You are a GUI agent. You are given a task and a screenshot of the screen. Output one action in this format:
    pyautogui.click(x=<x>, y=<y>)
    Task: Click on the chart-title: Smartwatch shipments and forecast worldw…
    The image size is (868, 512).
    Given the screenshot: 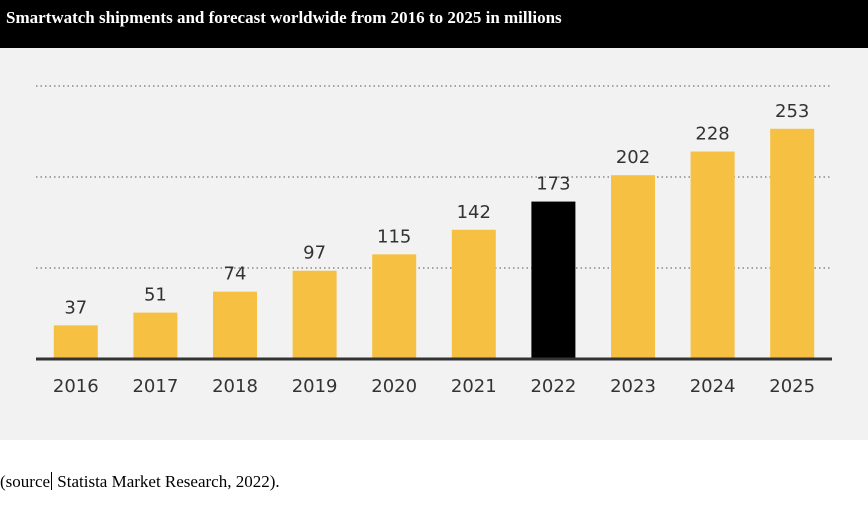 What is the action you would take?
    pyautogui.click(x=284, y=17)
    